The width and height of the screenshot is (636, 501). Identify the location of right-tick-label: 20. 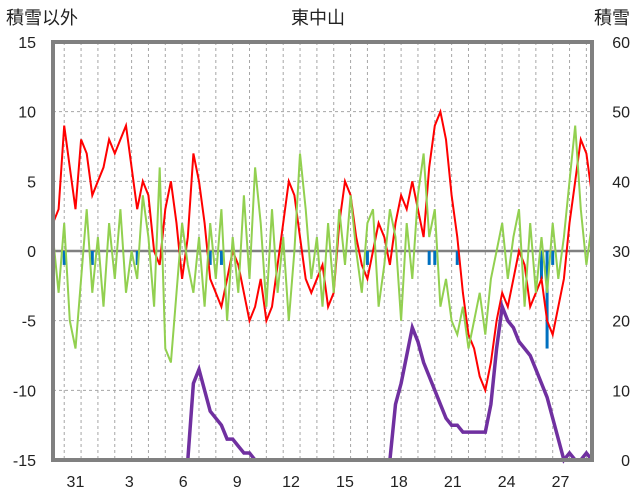
(621, 322).